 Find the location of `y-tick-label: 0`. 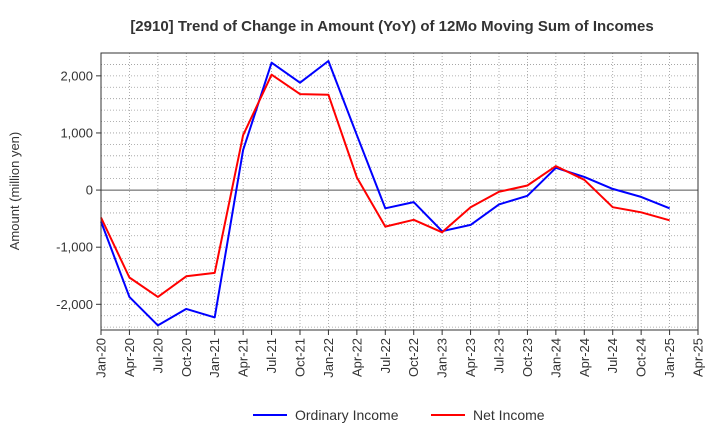

y-tick-label: 0 is located at coordinates (89, 190).